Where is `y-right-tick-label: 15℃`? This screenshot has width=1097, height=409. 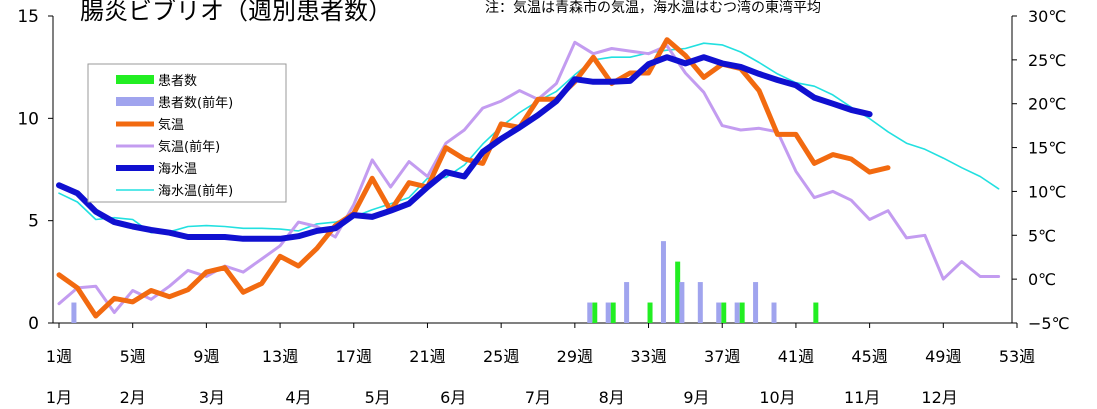 y-right-tick-label: 15℃ is located at coordinates (1047, 148).